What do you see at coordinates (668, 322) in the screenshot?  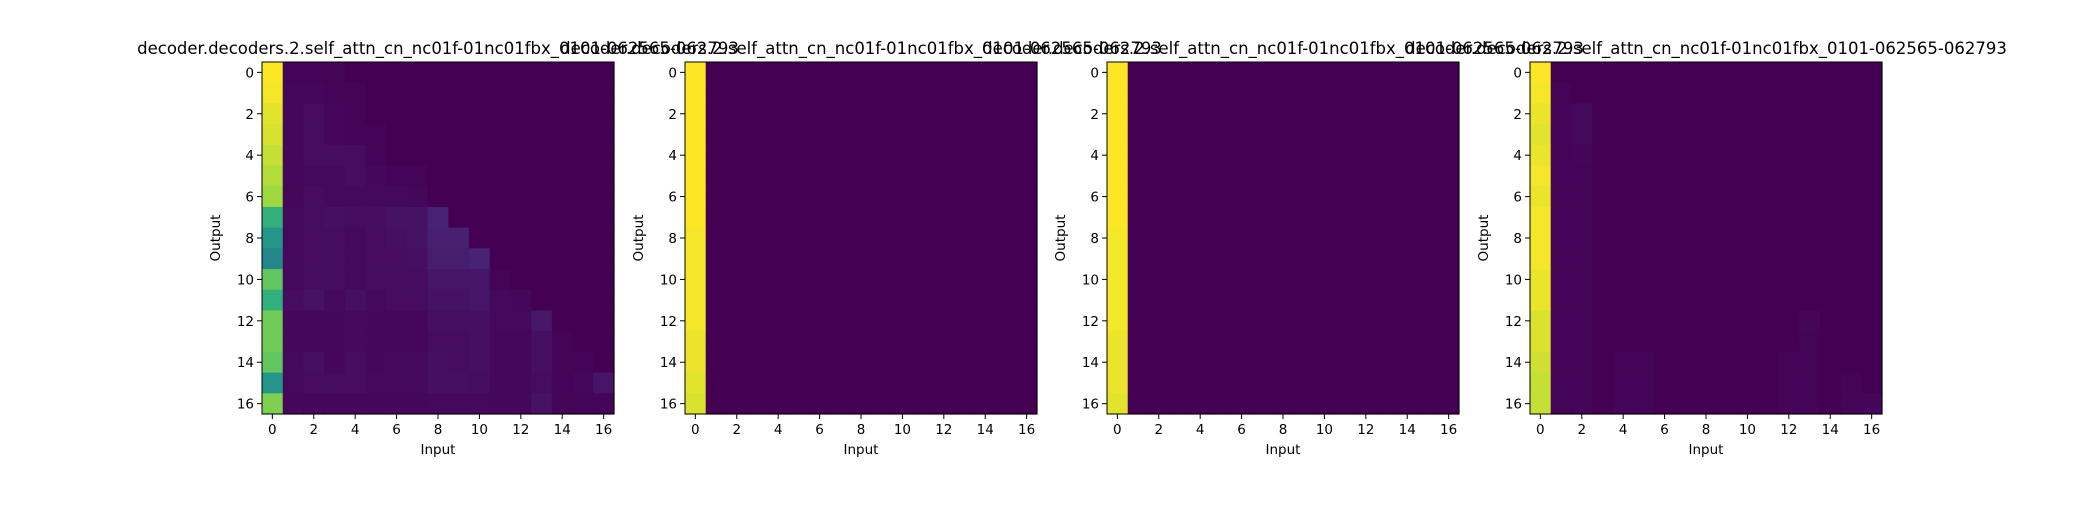 I see `y-tick-label: 12` at bounding box center [668, 322].